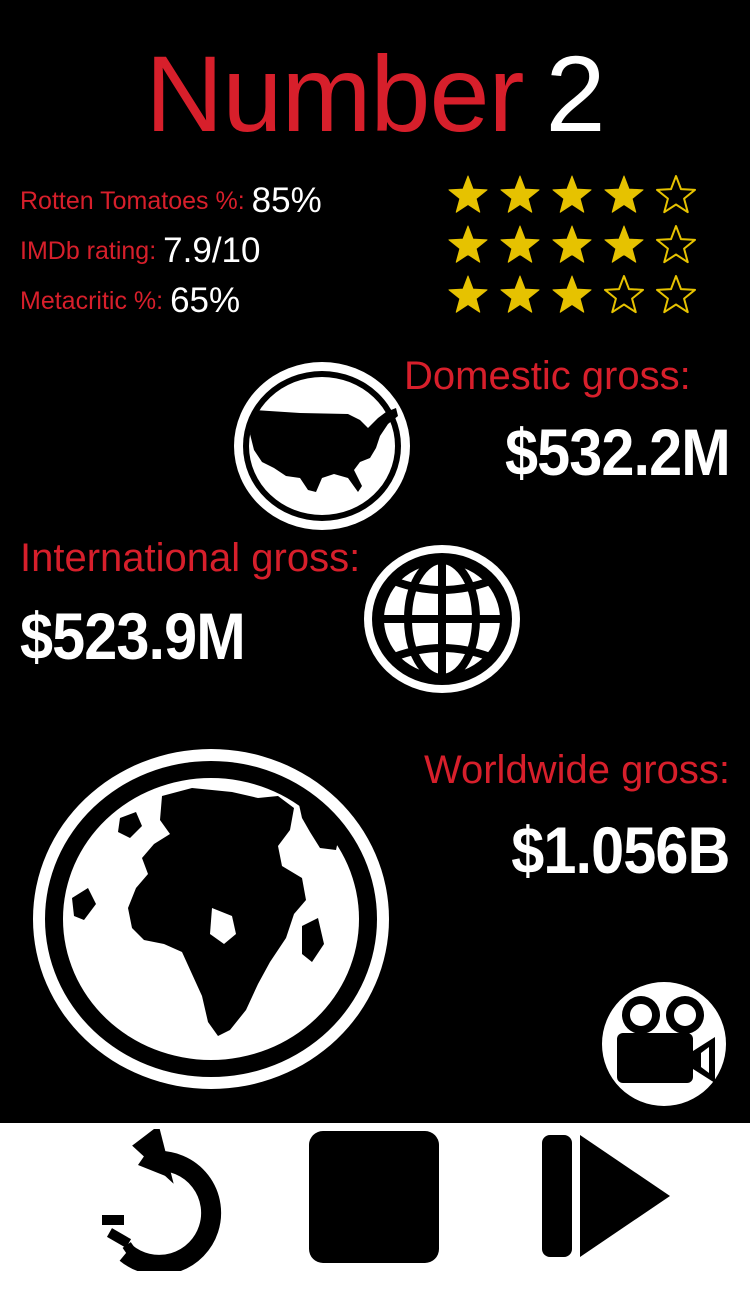  I want to click on rating-rotten-tomatoes: Rotten Tomatoes %: 85%, so click(171, 201).